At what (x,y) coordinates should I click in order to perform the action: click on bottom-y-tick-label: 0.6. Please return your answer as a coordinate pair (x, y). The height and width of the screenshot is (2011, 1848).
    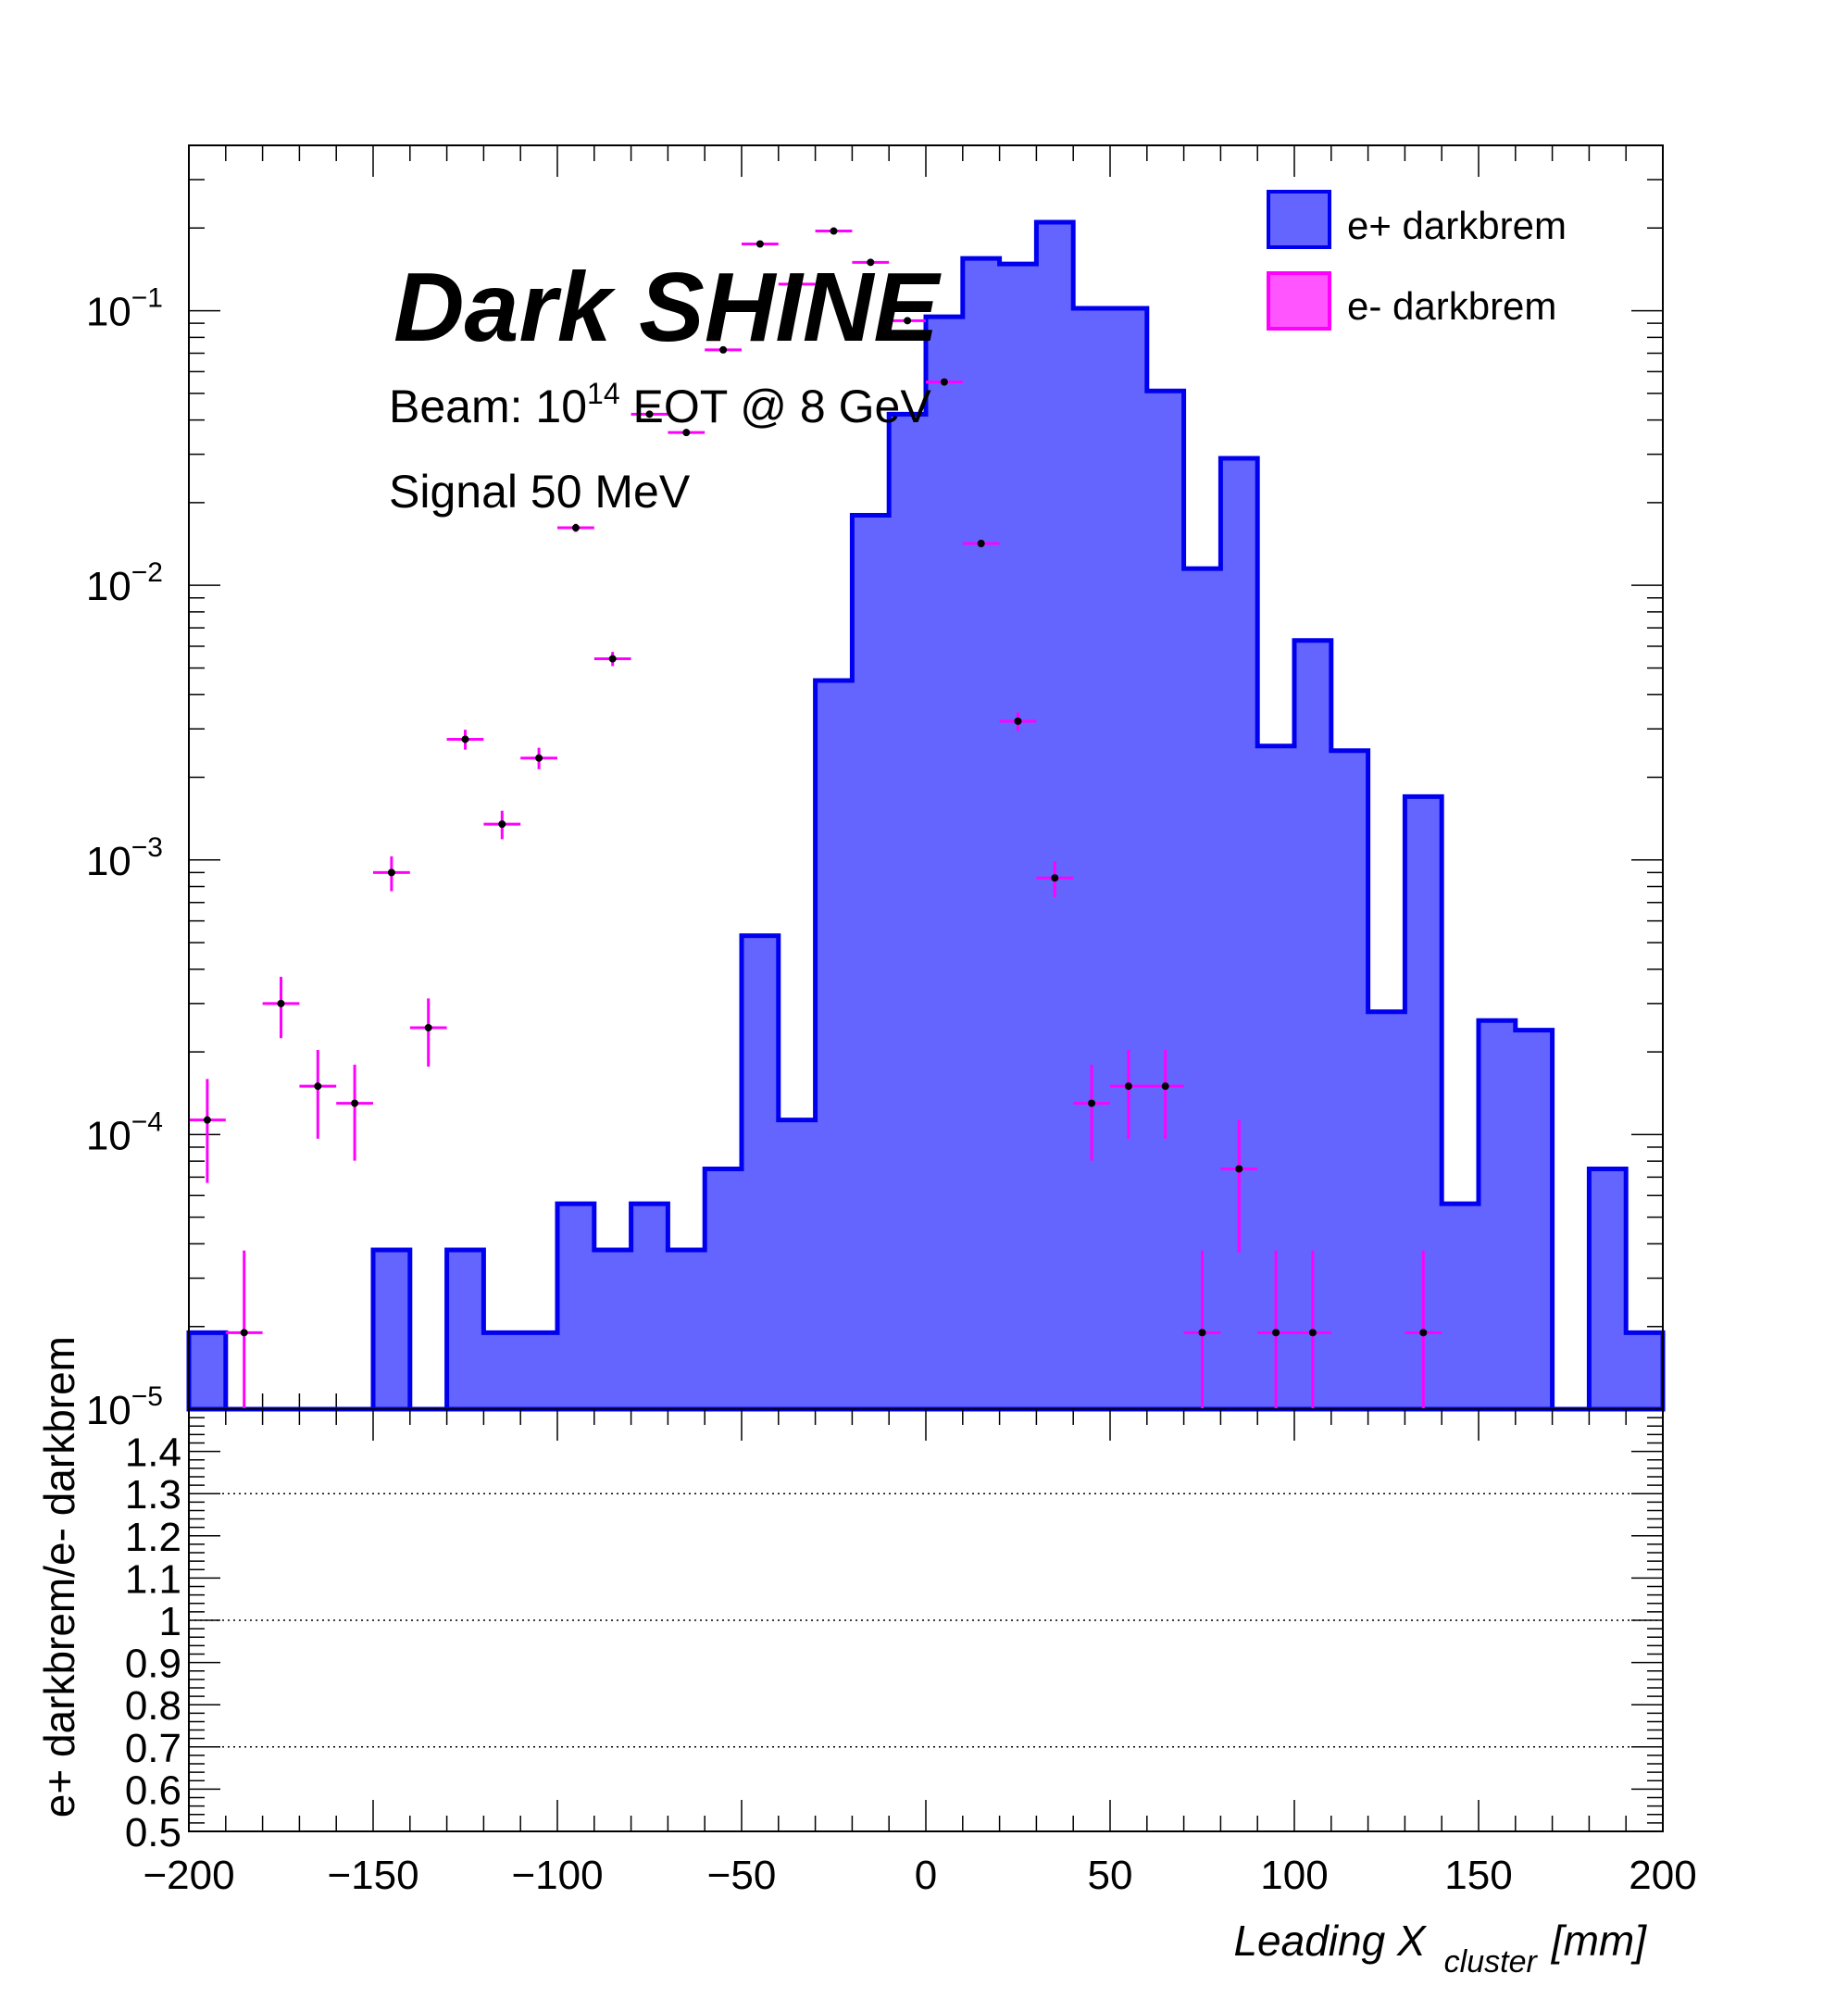
    Looking at the image, I should click on (153, 1790).